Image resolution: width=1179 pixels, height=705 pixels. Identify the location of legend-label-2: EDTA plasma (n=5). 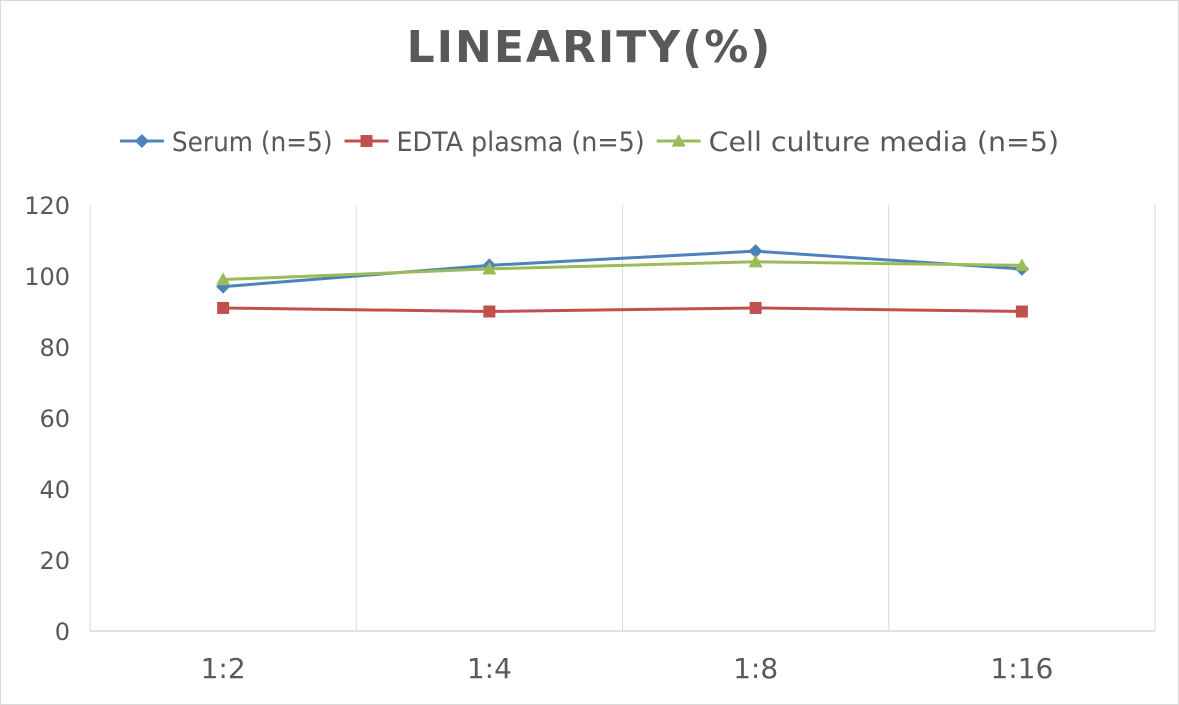
(521, 142).